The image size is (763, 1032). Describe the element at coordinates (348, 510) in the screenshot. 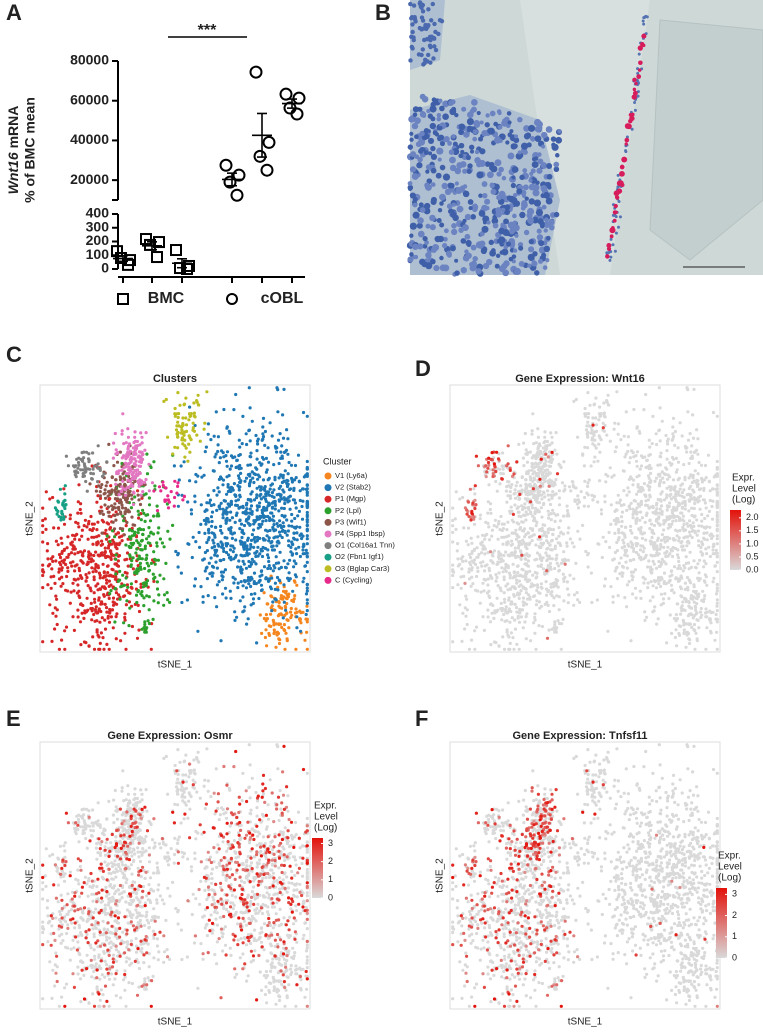

I see `legend-label: P2 (Lpl)` at that location.